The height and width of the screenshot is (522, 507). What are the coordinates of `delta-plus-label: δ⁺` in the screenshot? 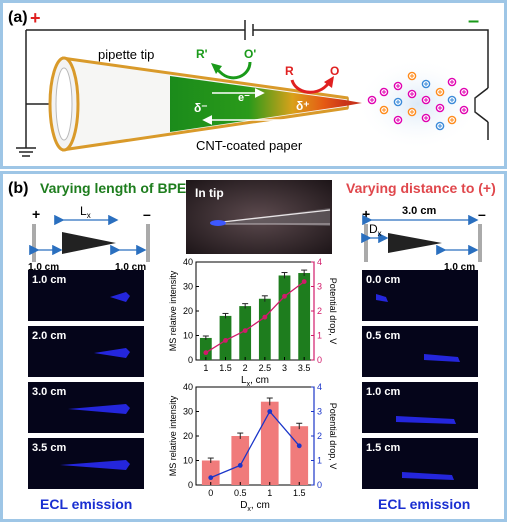 It's located at (303, 106).